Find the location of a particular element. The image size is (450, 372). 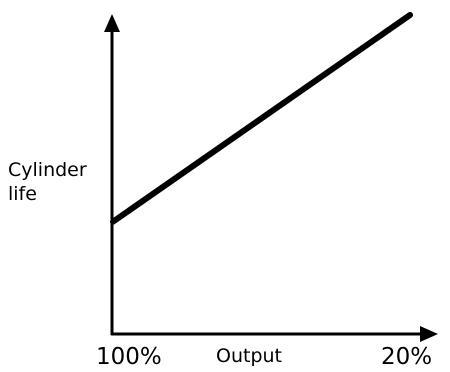

y-axis-label-line-2: life is located at coordinates (22, 194).